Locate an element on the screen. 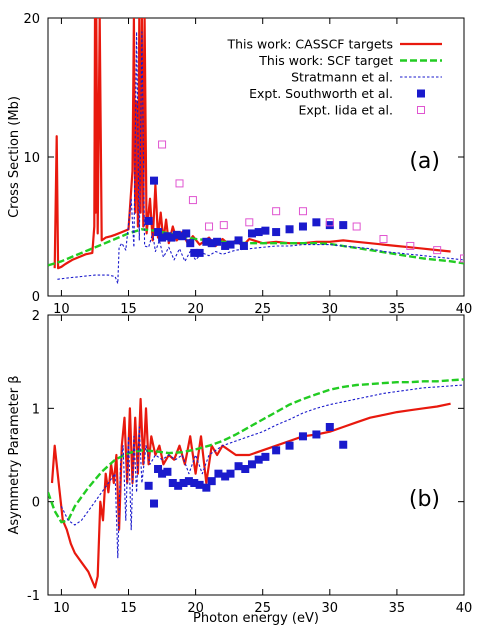 This screenshot has height=629, width=486. y-axis-label: Asymmetry Parameter β is located at coordinates (14, 454).